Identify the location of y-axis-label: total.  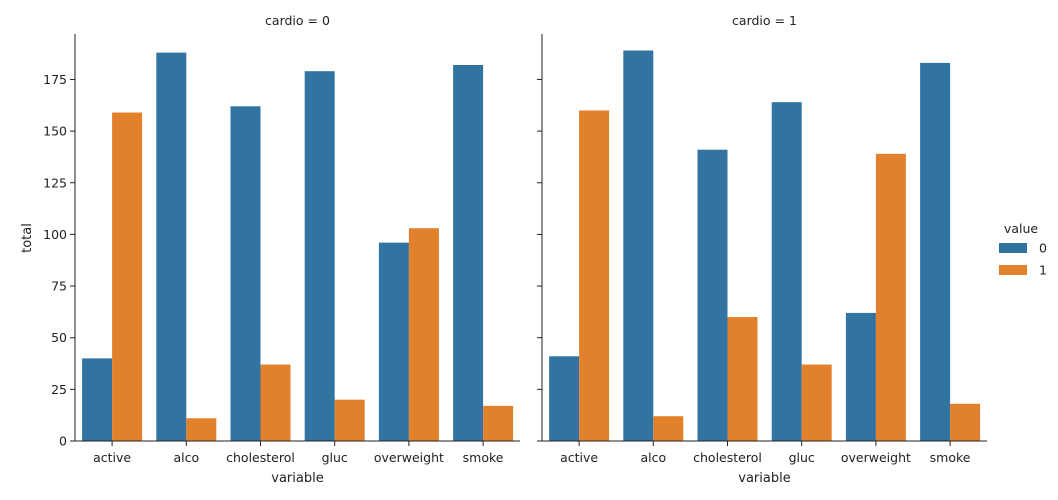
(27, 238).